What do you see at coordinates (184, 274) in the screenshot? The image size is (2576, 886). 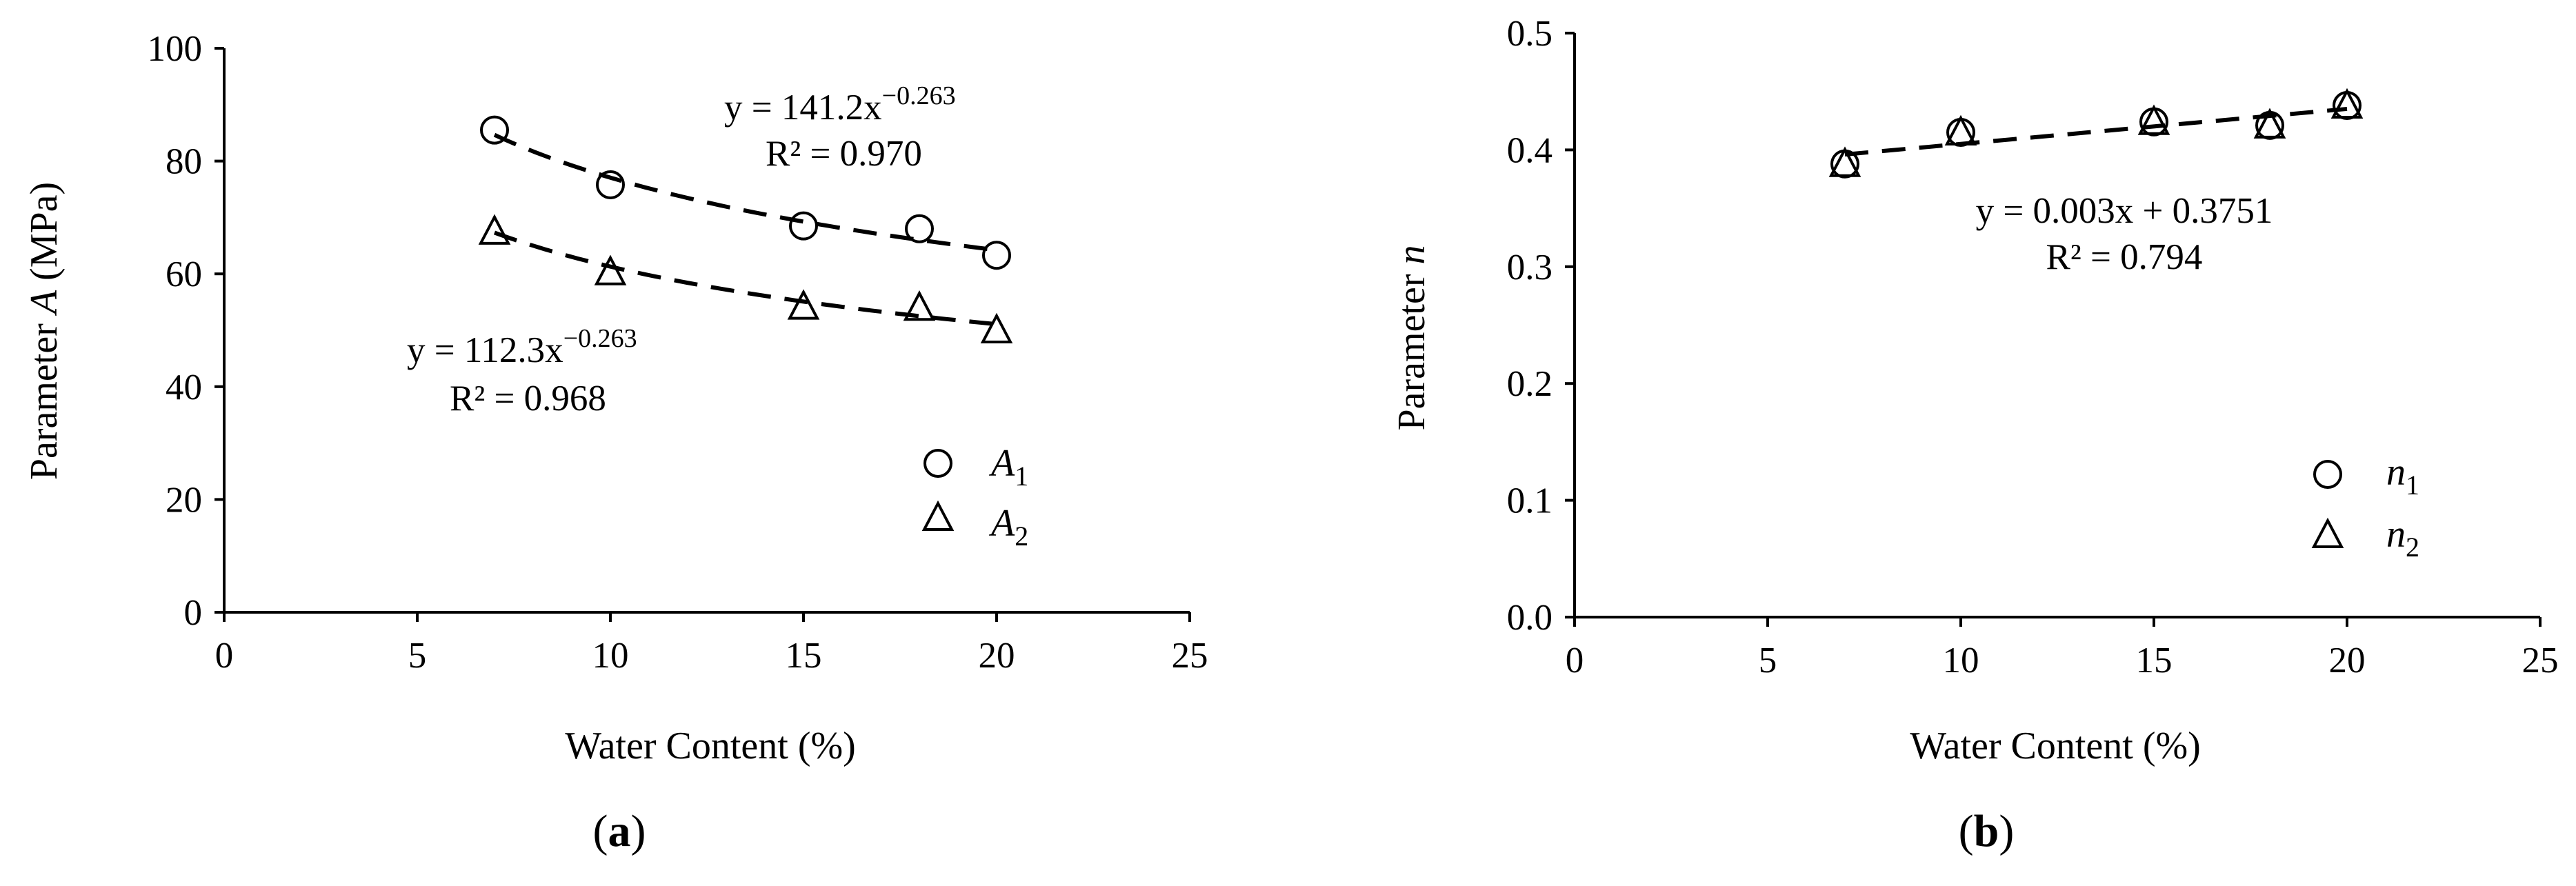 I see `y-tick-label: 60` at bounding box center [184, 274].